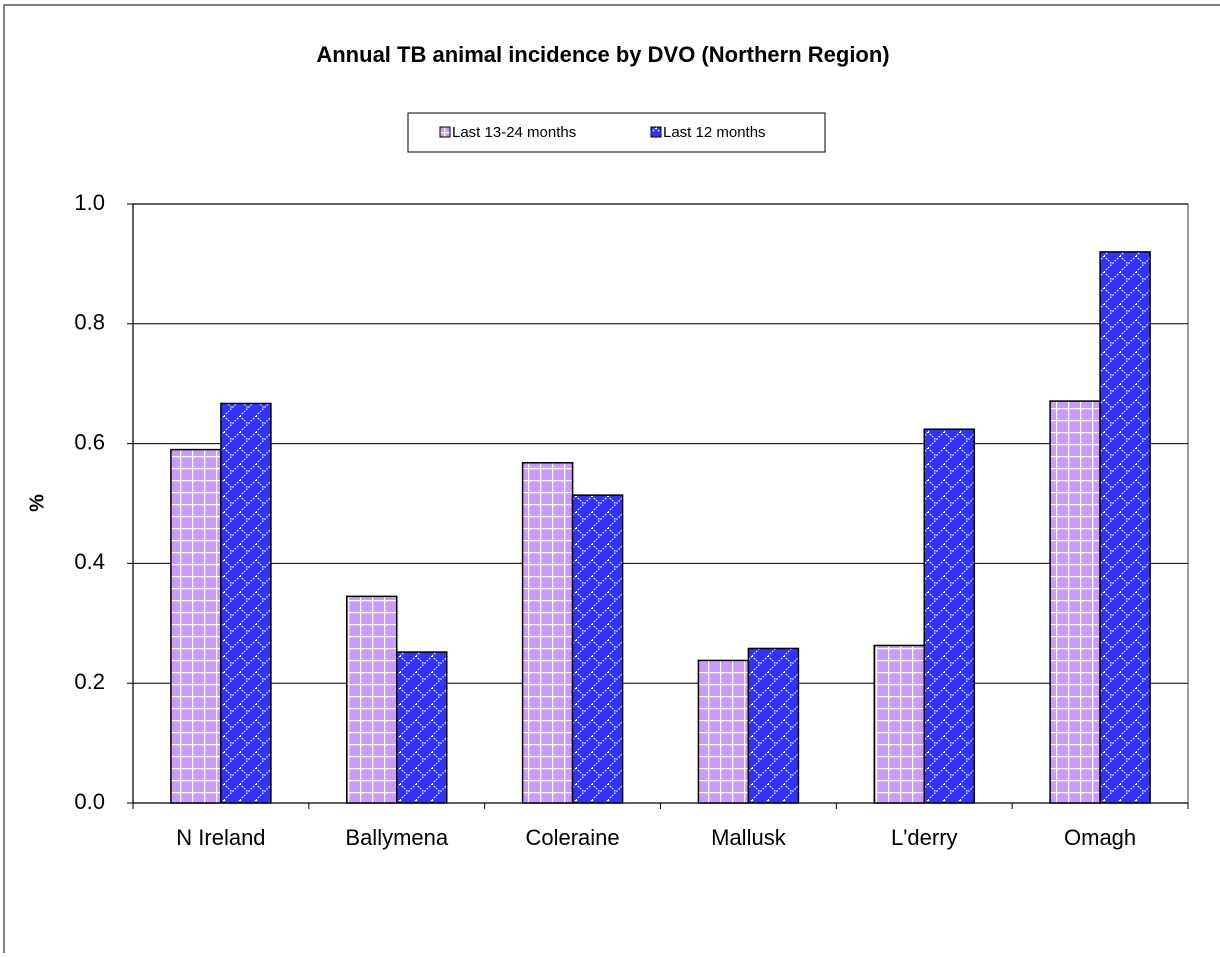  I want to click on legend-label: Last 13-24 months, so click(514, 132).